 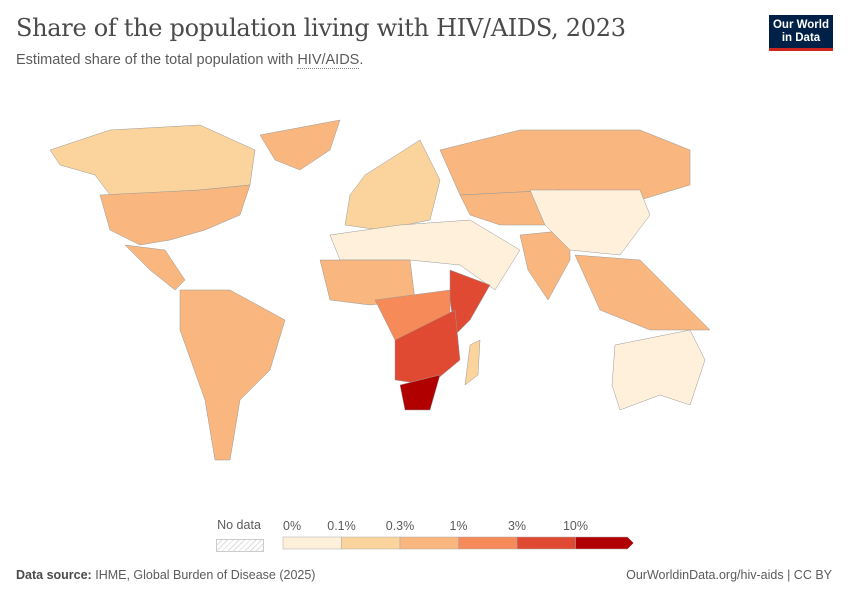 What do you see at coordinates (642, 292) in the screenshot?
I see `region-southeast-asia: Southeast Asia` at bounding box center [642, 292].